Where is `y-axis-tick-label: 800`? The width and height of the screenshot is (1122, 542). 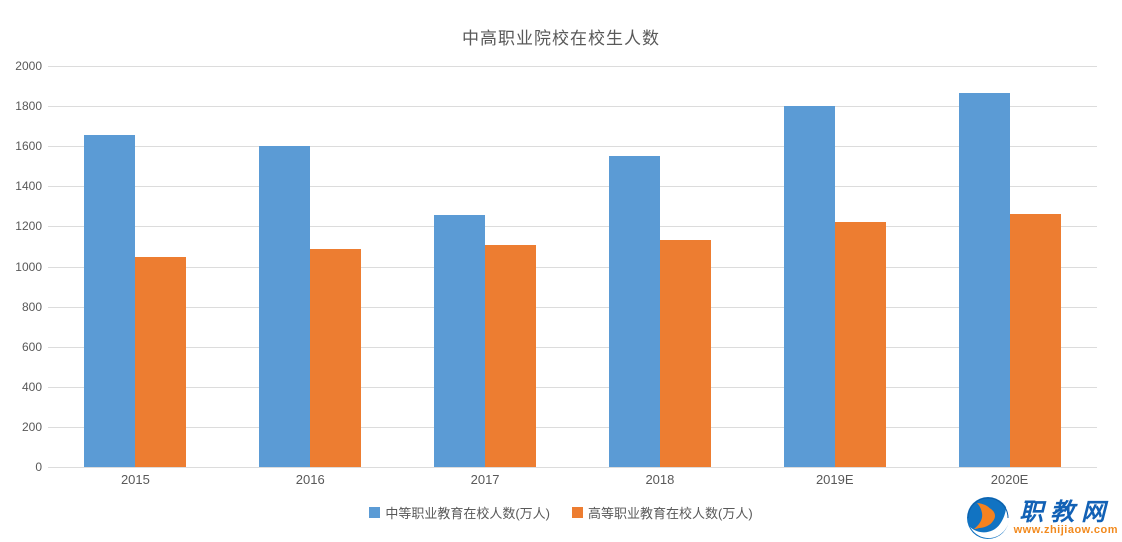 y-axis-tick-label: 800 is located at coordinates (31, 306).